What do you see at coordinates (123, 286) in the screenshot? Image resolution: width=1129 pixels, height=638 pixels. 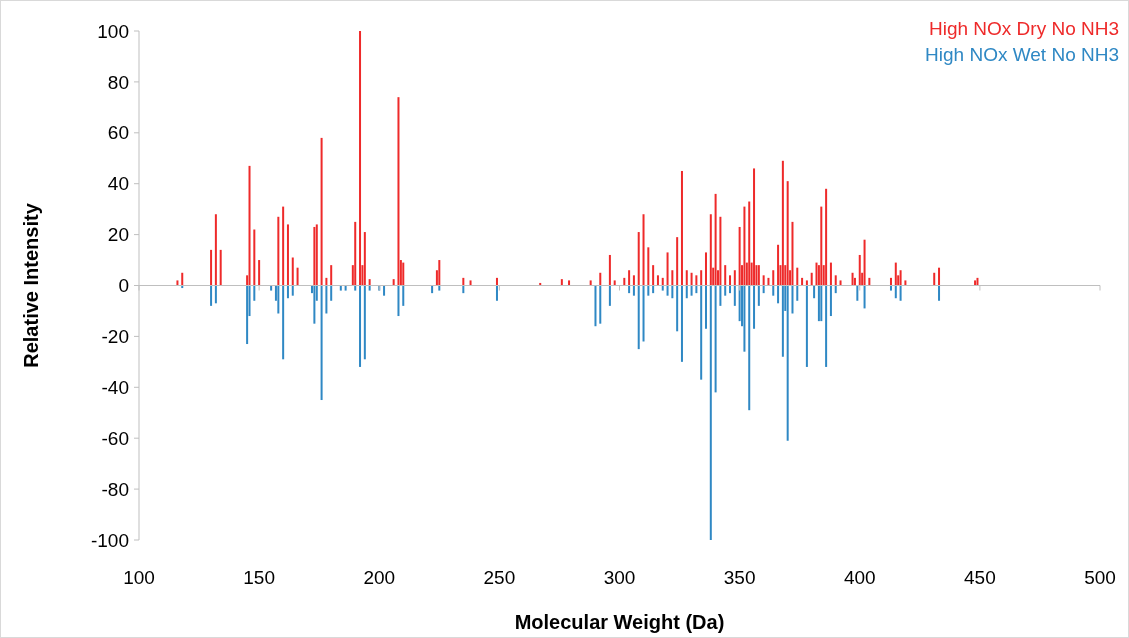 I see `y-tick-label: 0` at bounding box center [123, 286].